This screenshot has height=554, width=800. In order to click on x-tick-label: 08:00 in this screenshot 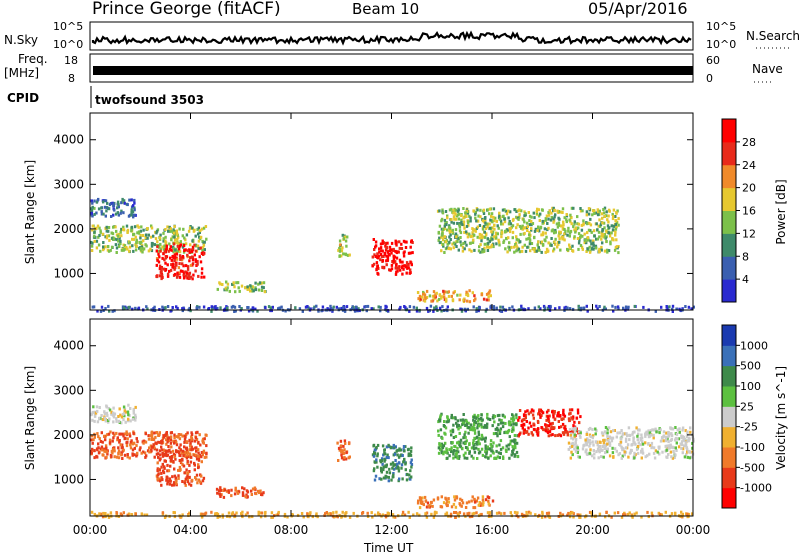, I will do `click(291, 530)`.